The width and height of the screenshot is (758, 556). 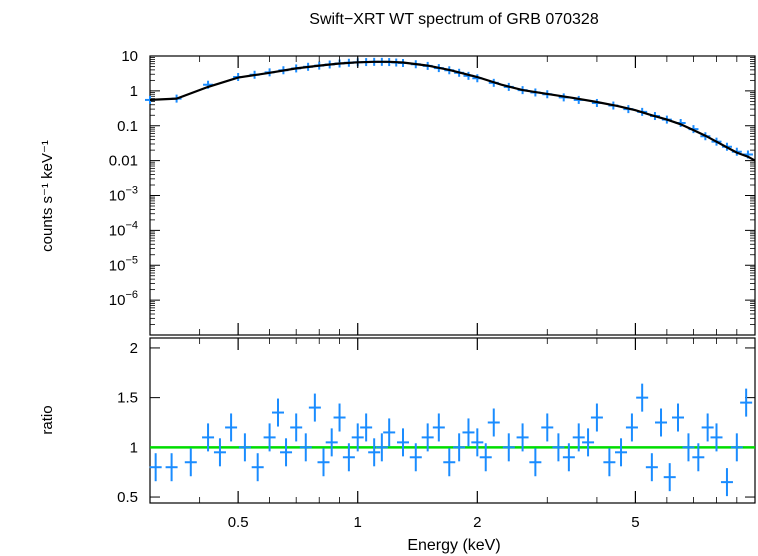 I want to click on top-y-tick-label: 1, so click(x=134, y=91).